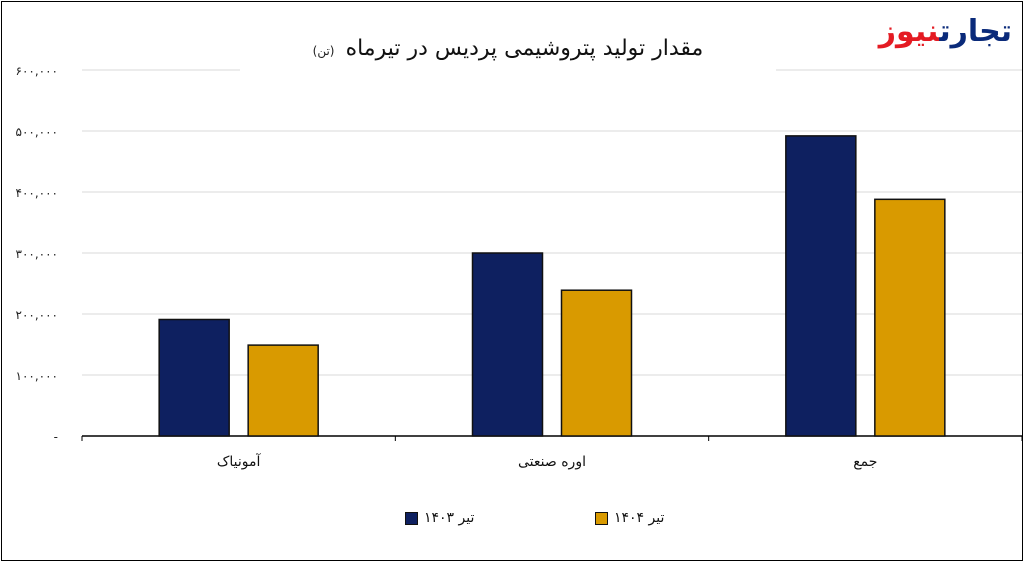  What do you see at coordinates (552, 462) in the screenshot?
I see `x-tick-label: اوره صنعتی` at bounding box center [552, 462].